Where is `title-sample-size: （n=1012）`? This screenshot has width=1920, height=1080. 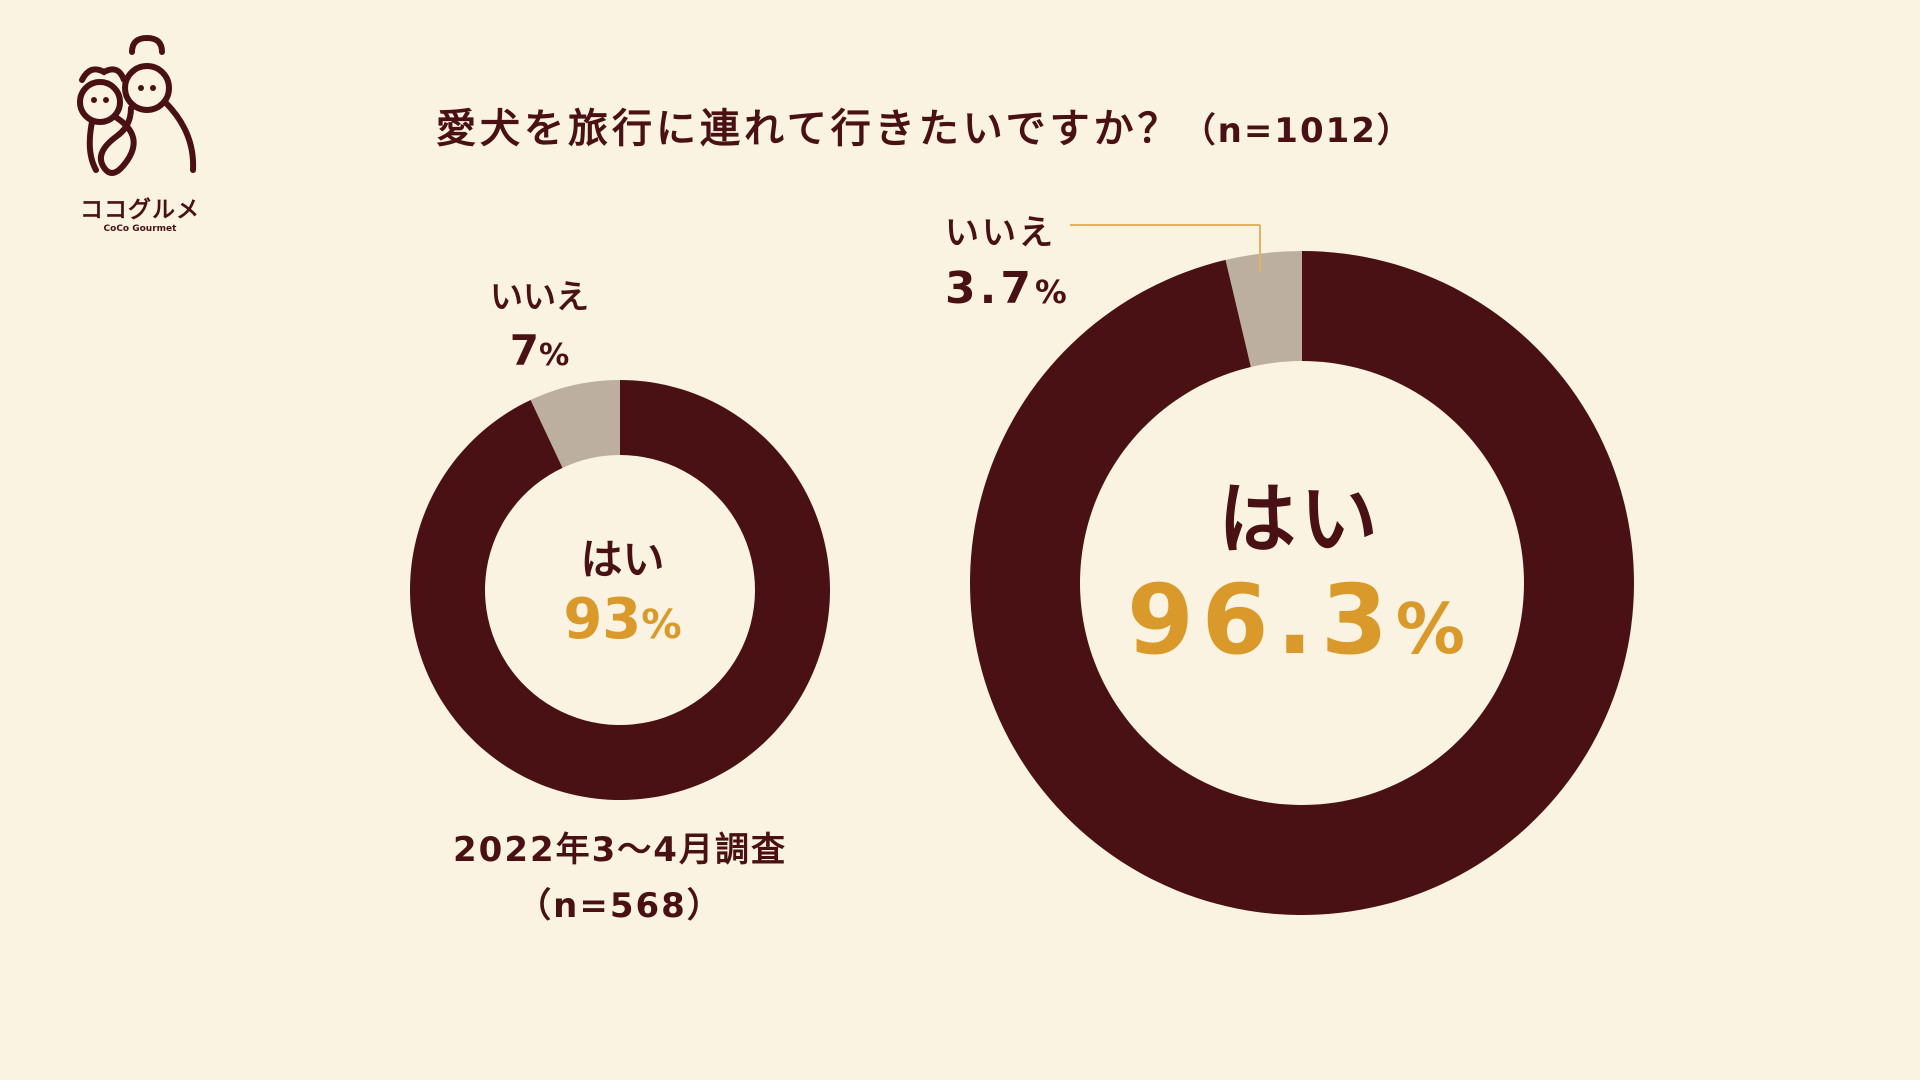
title-sample-size: （n=1012） is located at coordinates (1297, 131).